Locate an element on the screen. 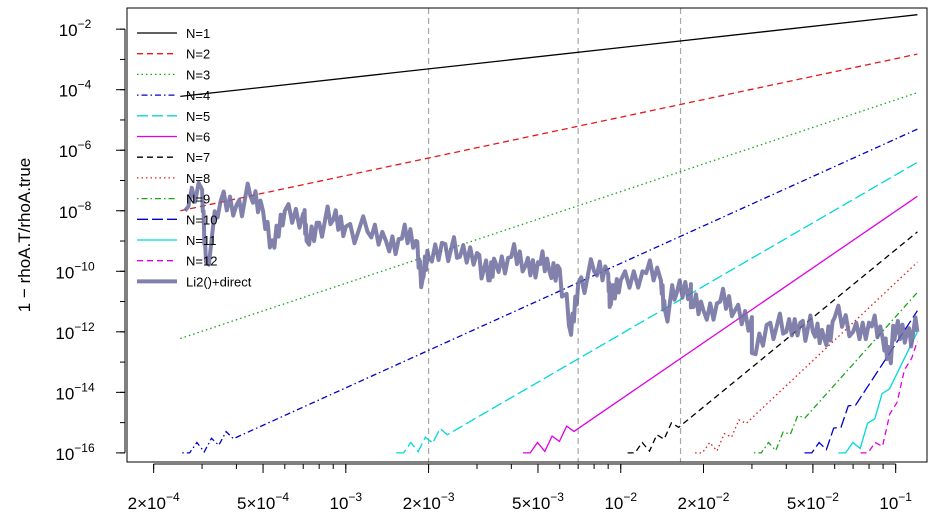 The height and width of the screenshot is (518, 936). legend-item-9: N=9 is located at coordinates (173, 199).